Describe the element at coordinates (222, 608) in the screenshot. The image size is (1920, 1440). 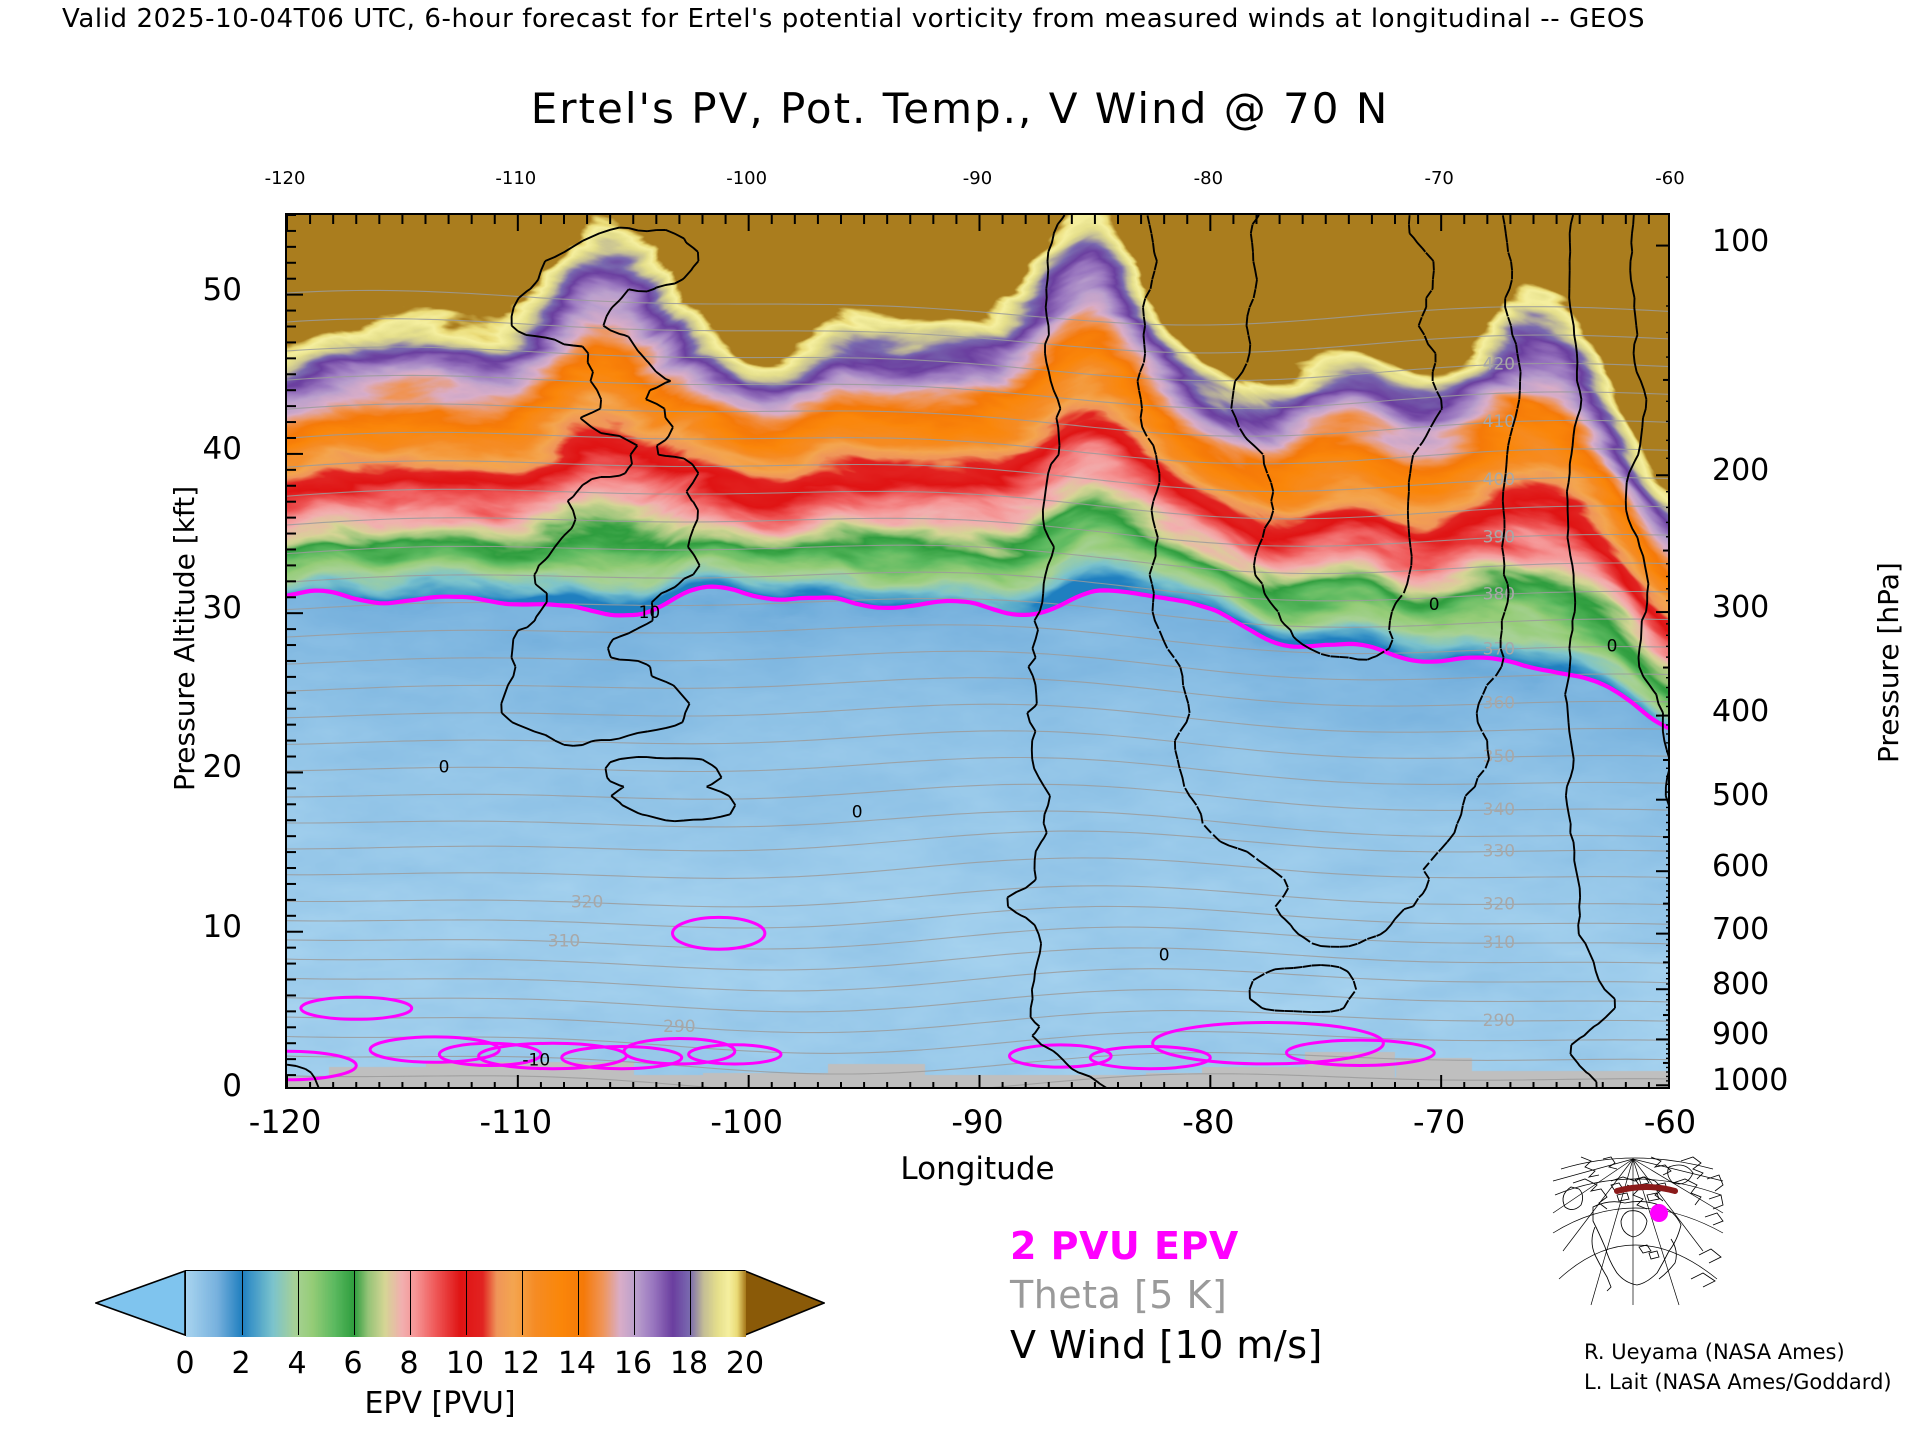
I see `y-axis-tick-label: 30` at that location.